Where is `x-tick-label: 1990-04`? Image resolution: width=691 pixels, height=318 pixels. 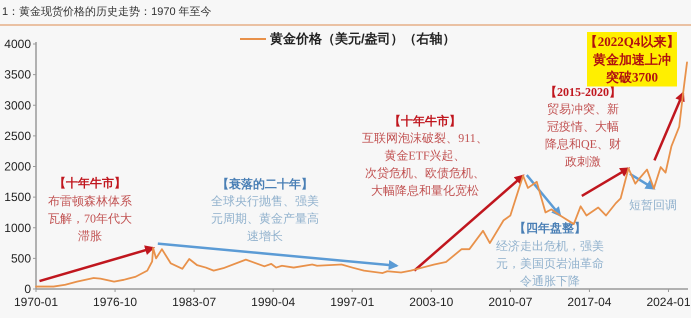
x-tick-label: 1990-04 is located at coordinates (273, 302).